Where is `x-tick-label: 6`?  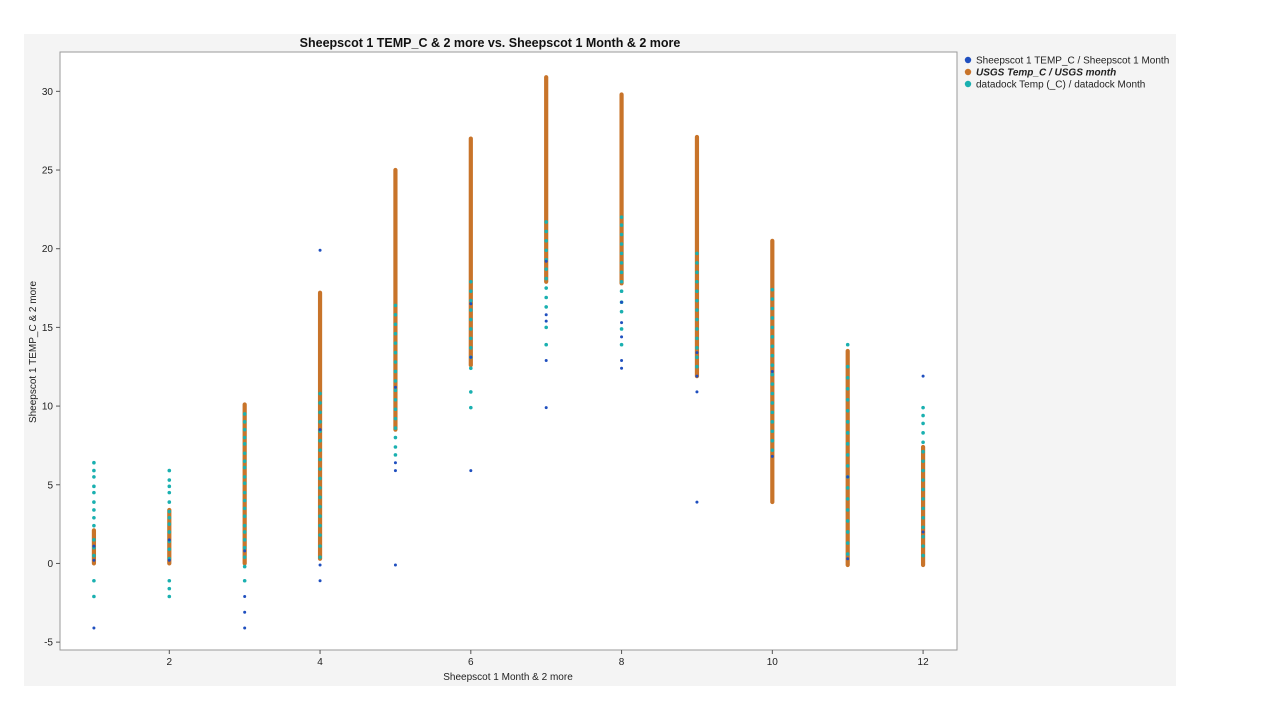 x-tick-label: 6 is located at coordinates (471, 662).